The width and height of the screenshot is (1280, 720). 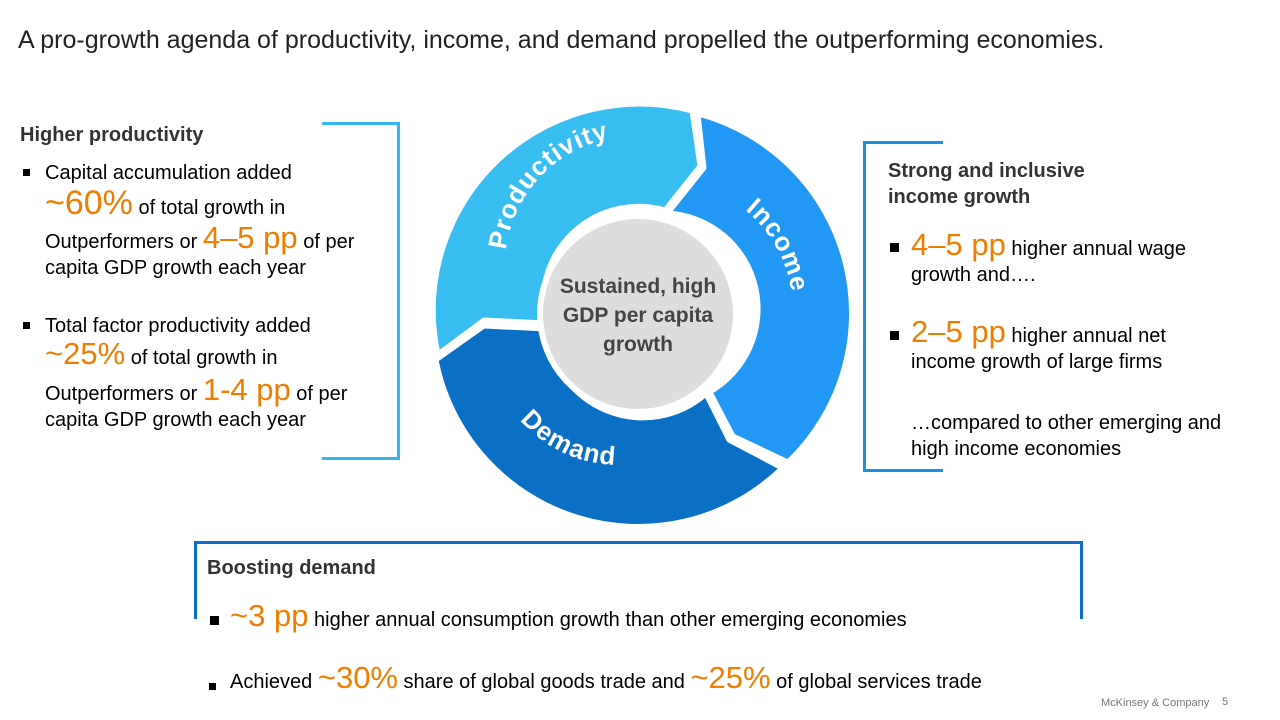 I want to click on stat-value: 1-4 pp, so click(x=246, y=389).